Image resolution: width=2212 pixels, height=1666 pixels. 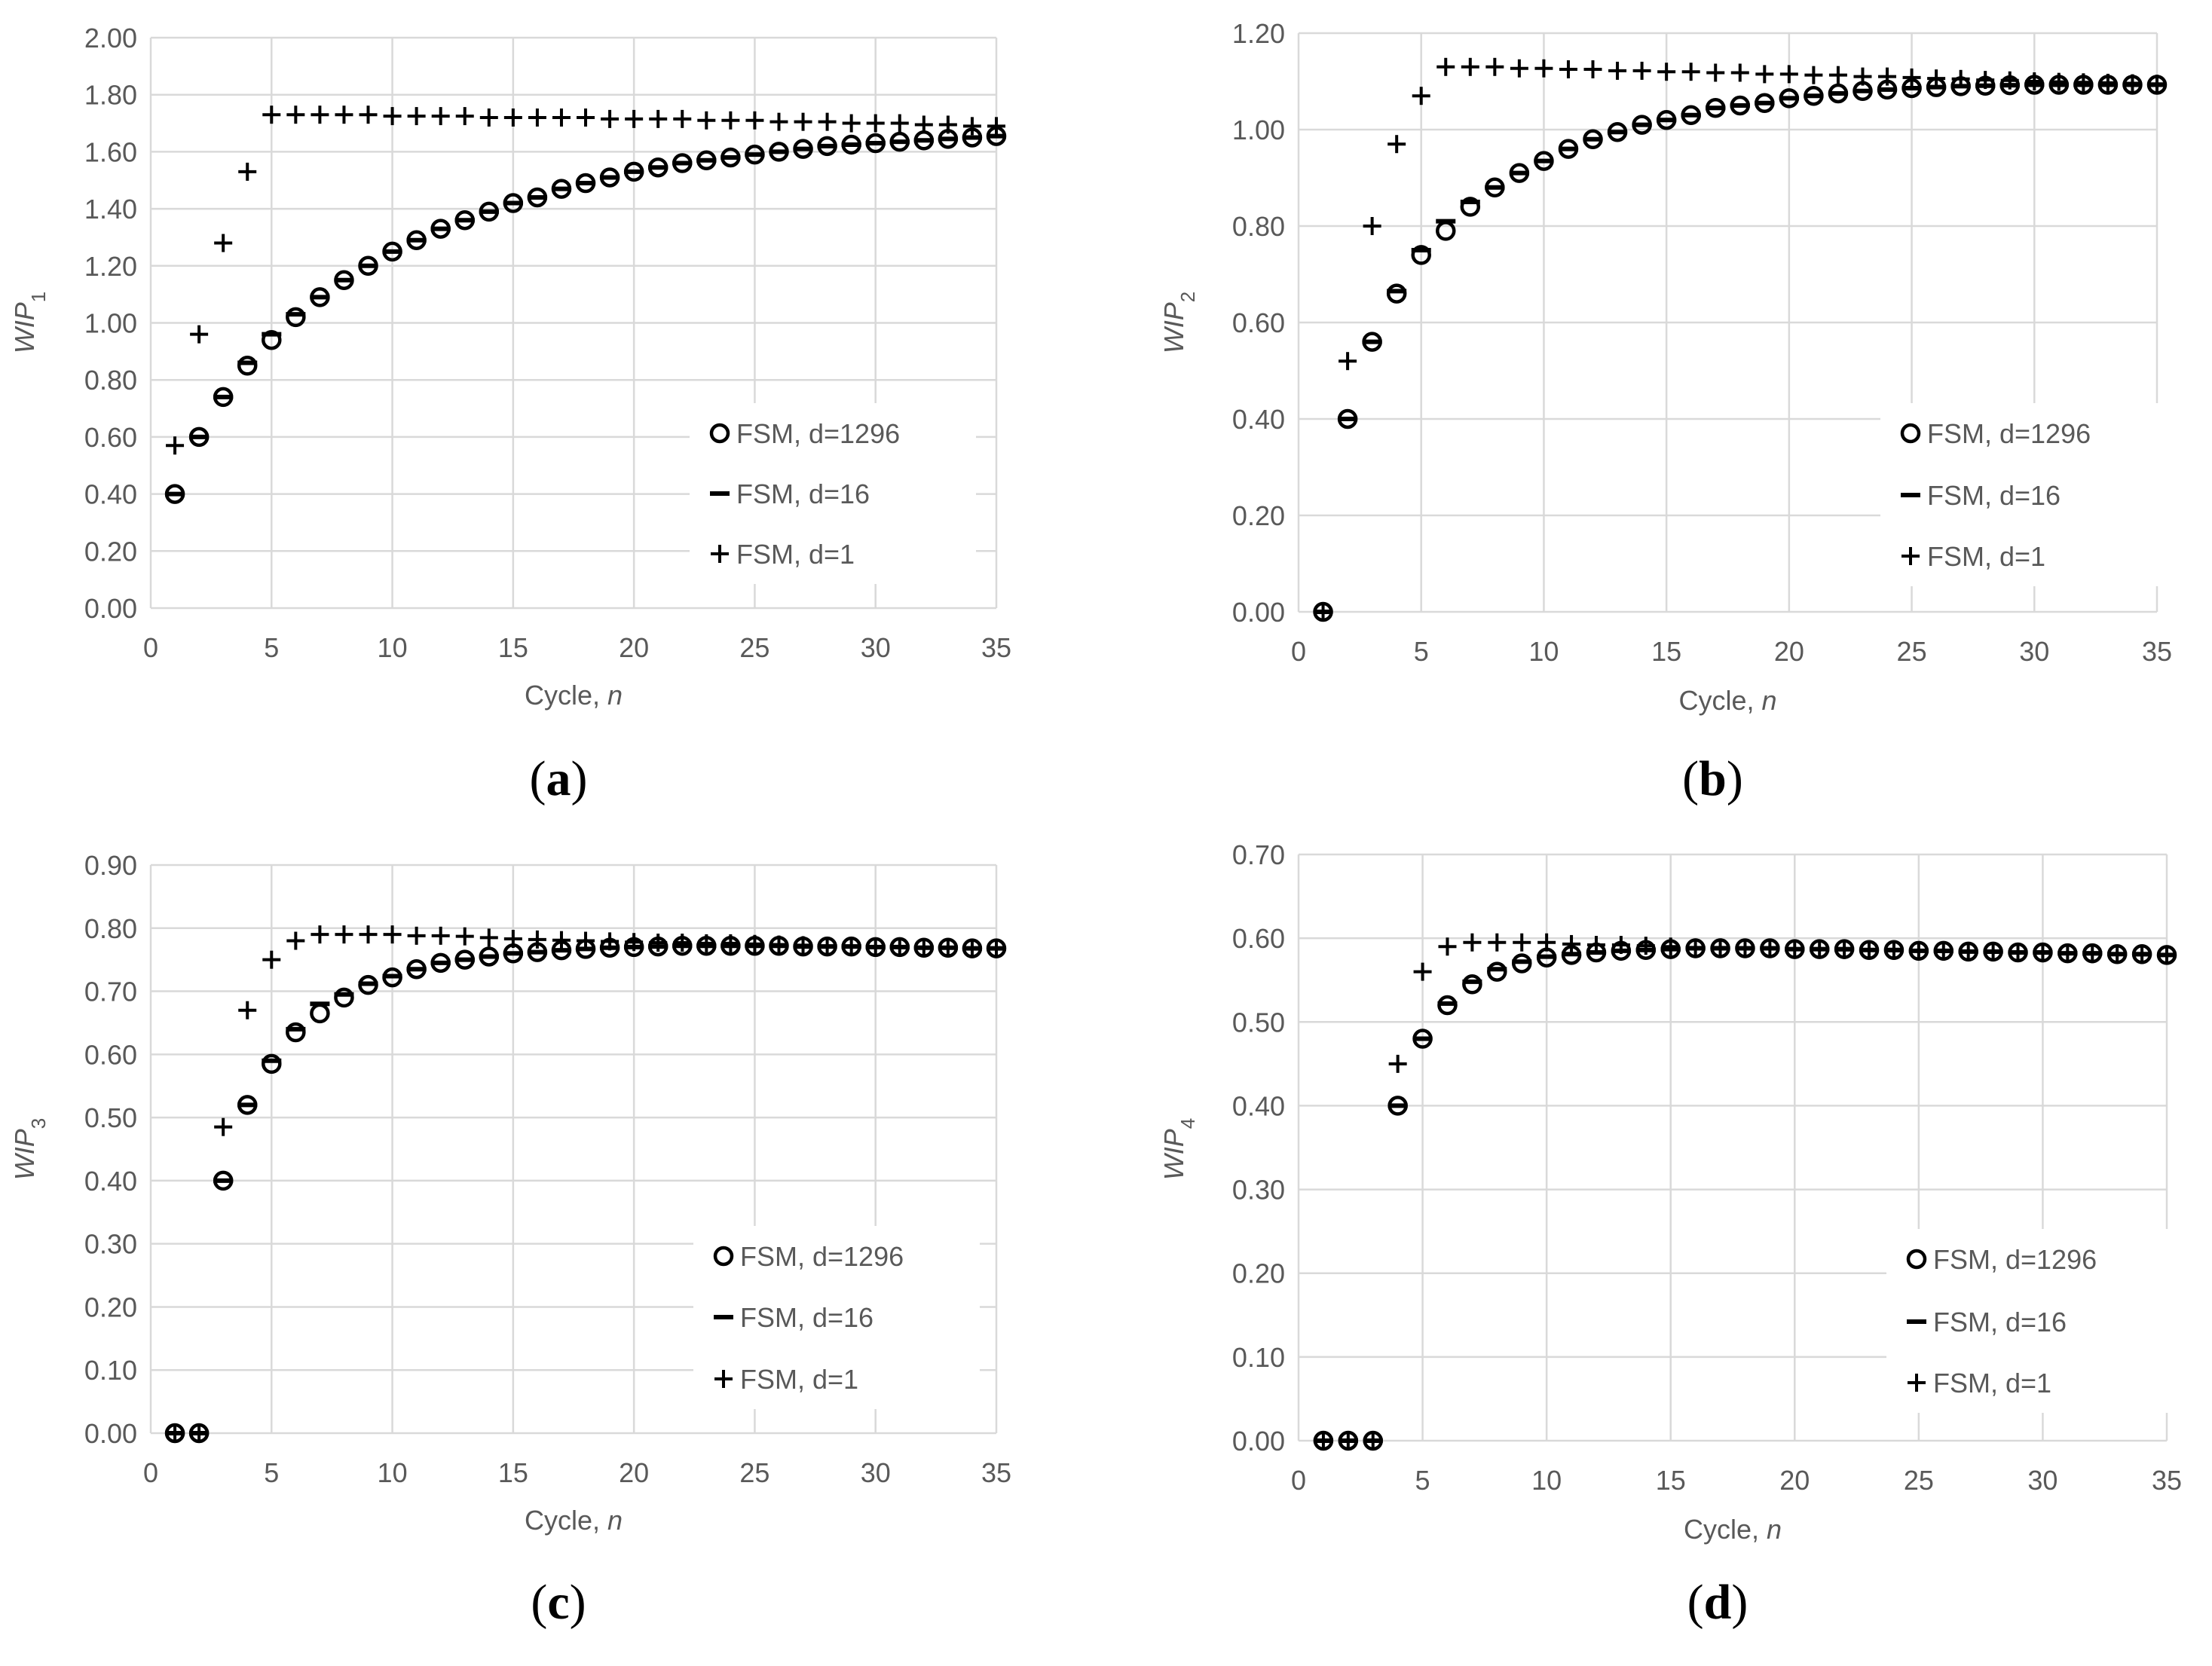 What do you see at coordinates (393, 647) in the screenshot?
I see `panel-a-xtick-label: 10` at bounding box center [393, 647].